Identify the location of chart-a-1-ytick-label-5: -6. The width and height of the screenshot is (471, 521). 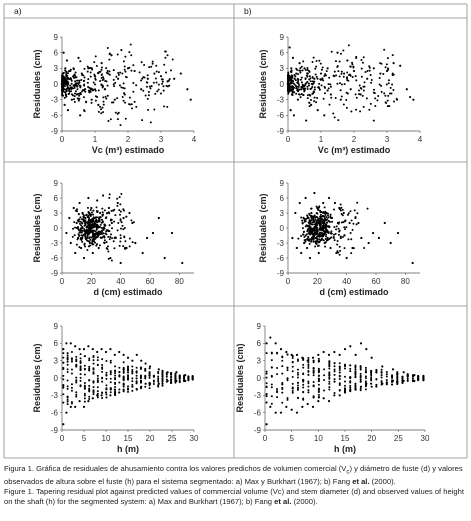
(55, 115).